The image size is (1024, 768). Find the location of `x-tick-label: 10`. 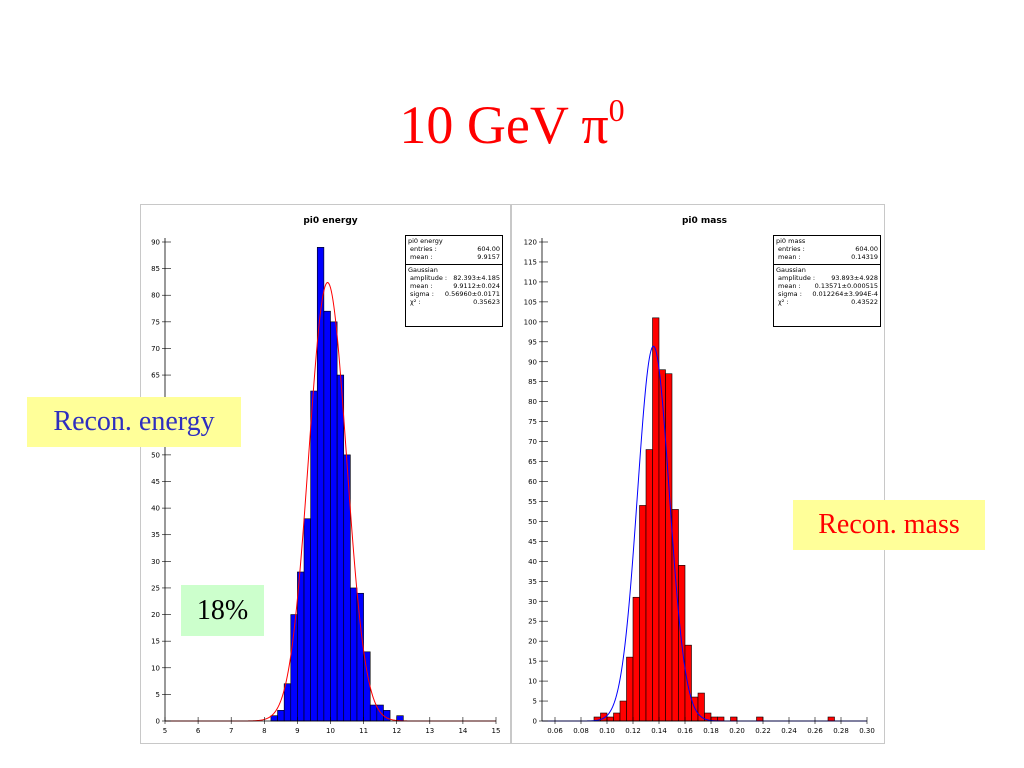

x-tick-label: 10 is located at coordinates (330, 731).